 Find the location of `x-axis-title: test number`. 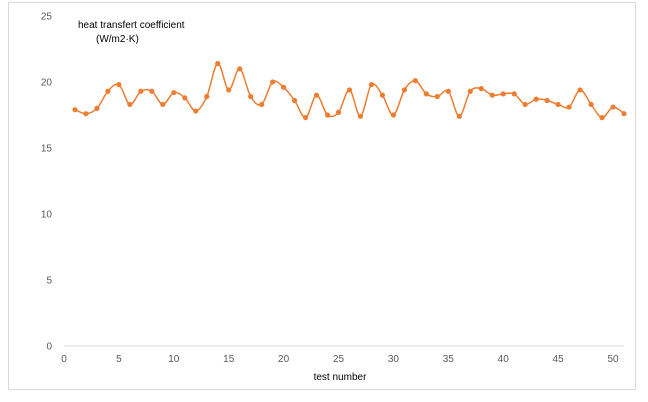

x-axis-title: test number is located at coordinates (340, 377).